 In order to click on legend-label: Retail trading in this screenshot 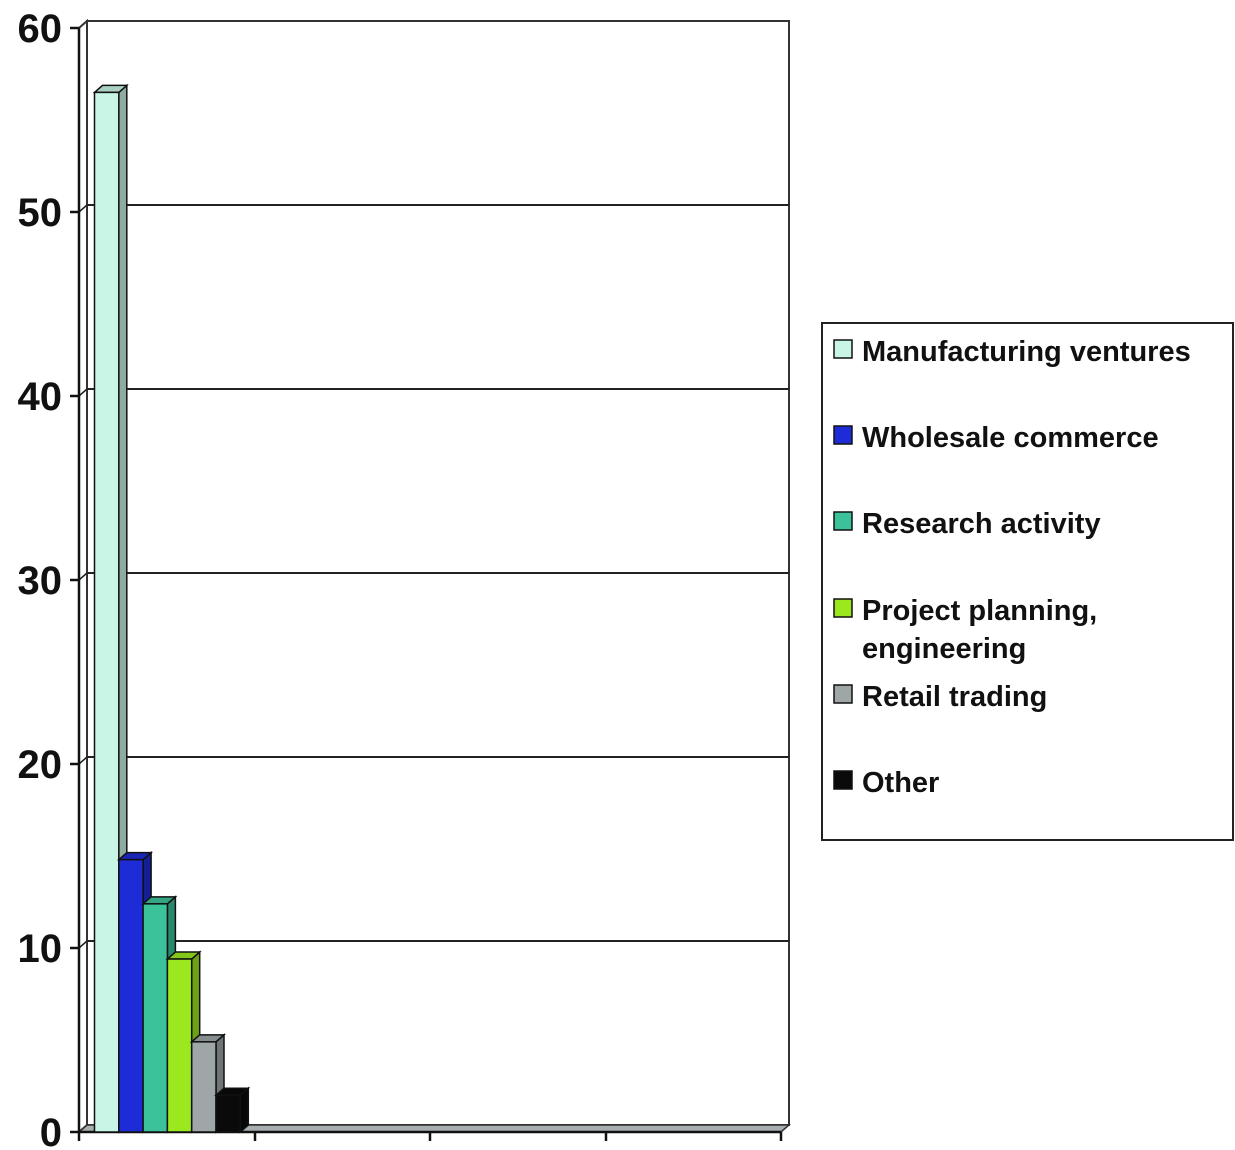, I will do `click(954, 697)`.